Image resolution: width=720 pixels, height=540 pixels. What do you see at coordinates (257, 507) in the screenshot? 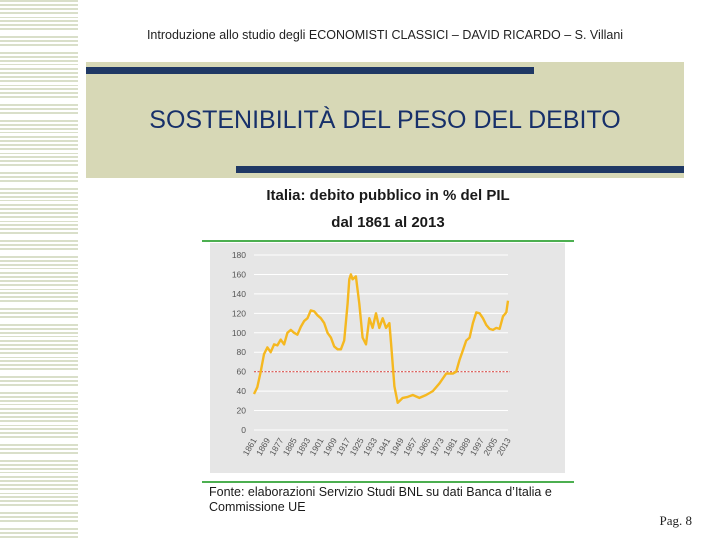
I see `source-line-2: Commissione UE` at bounding box center [257, 507].